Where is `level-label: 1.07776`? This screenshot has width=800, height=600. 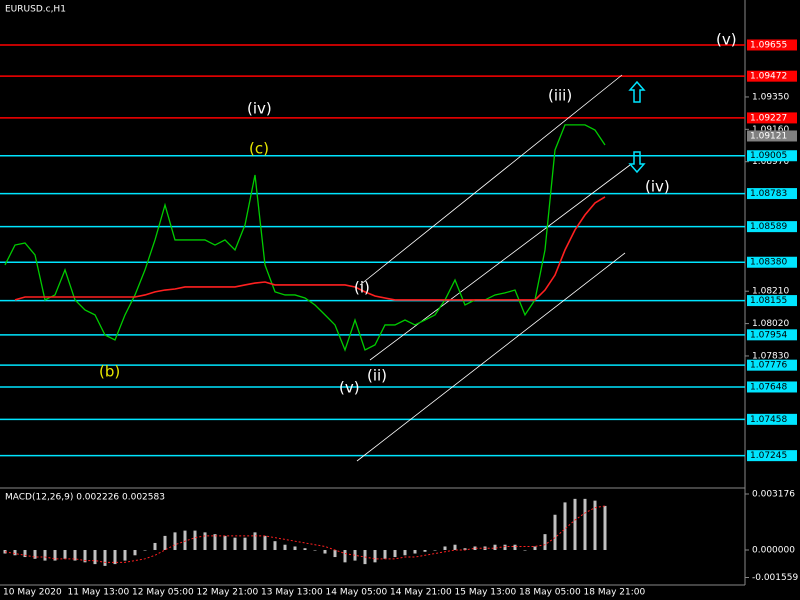 level-label: 1.07776 is located at coordinates (768, 366).